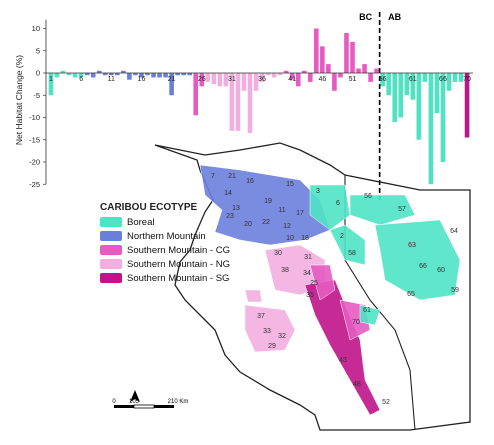 This screenshot has height=445, width=494. What do you see at coordinates (172, 79) in the screenshot?
I see `x-tick-label: 21` at bounding box center [172, 79].